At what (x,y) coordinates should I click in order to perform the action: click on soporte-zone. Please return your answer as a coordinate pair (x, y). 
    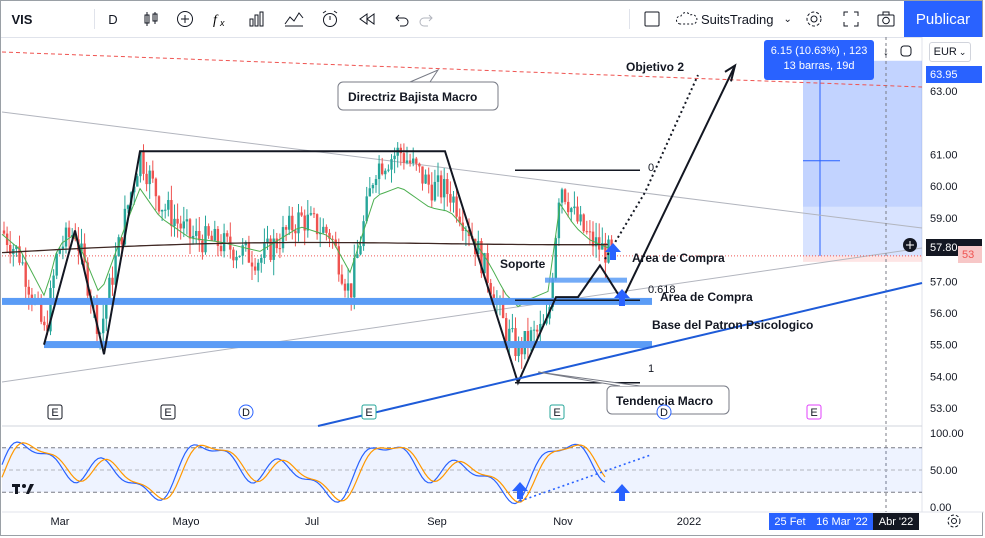
    Looking at the image, I should click on (586, 280).